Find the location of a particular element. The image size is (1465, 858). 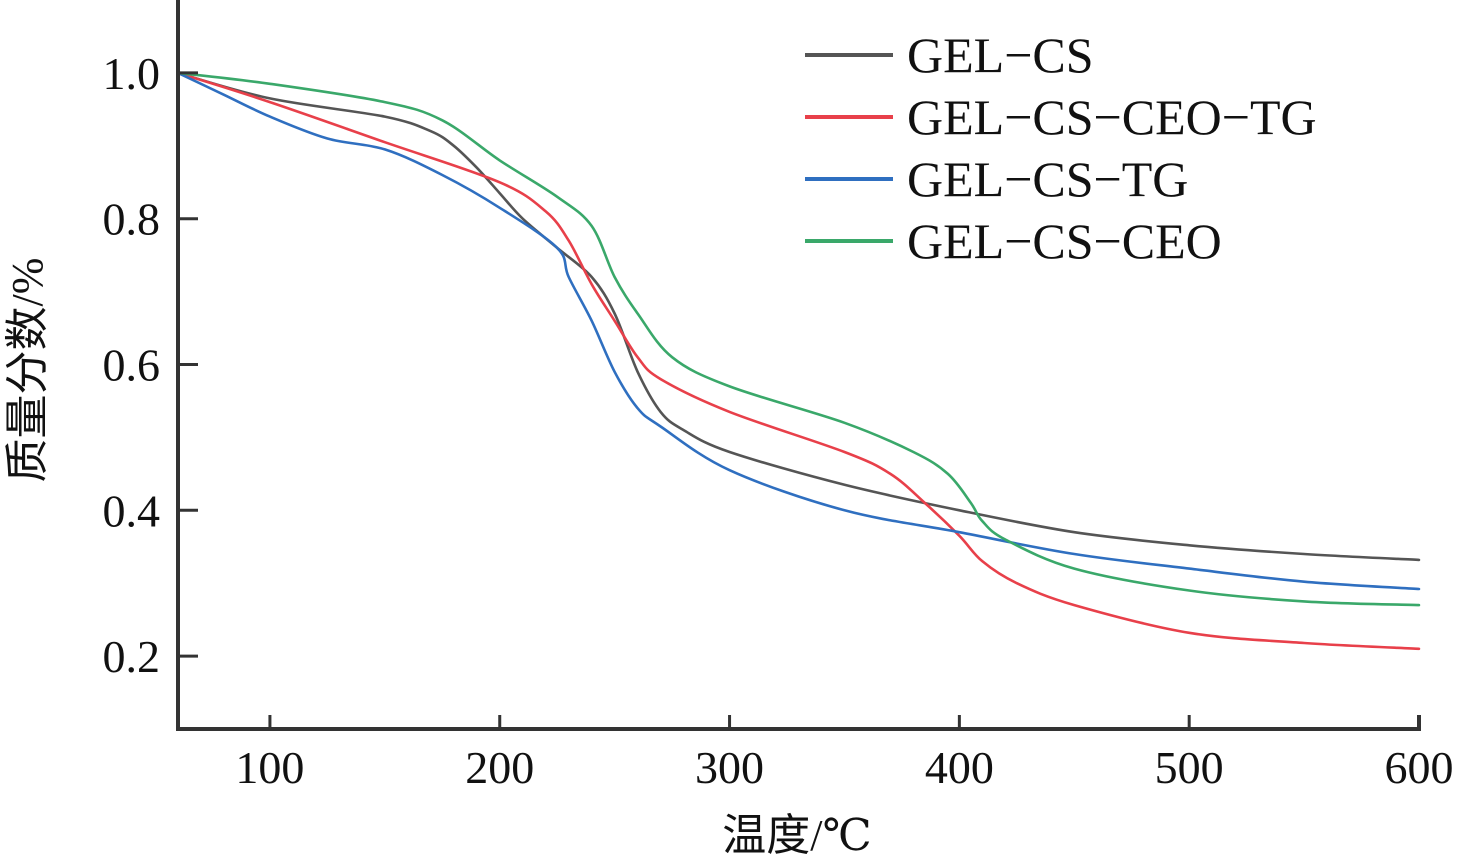

y-tick-label: 1.0 is located at coordinates (132, 73).